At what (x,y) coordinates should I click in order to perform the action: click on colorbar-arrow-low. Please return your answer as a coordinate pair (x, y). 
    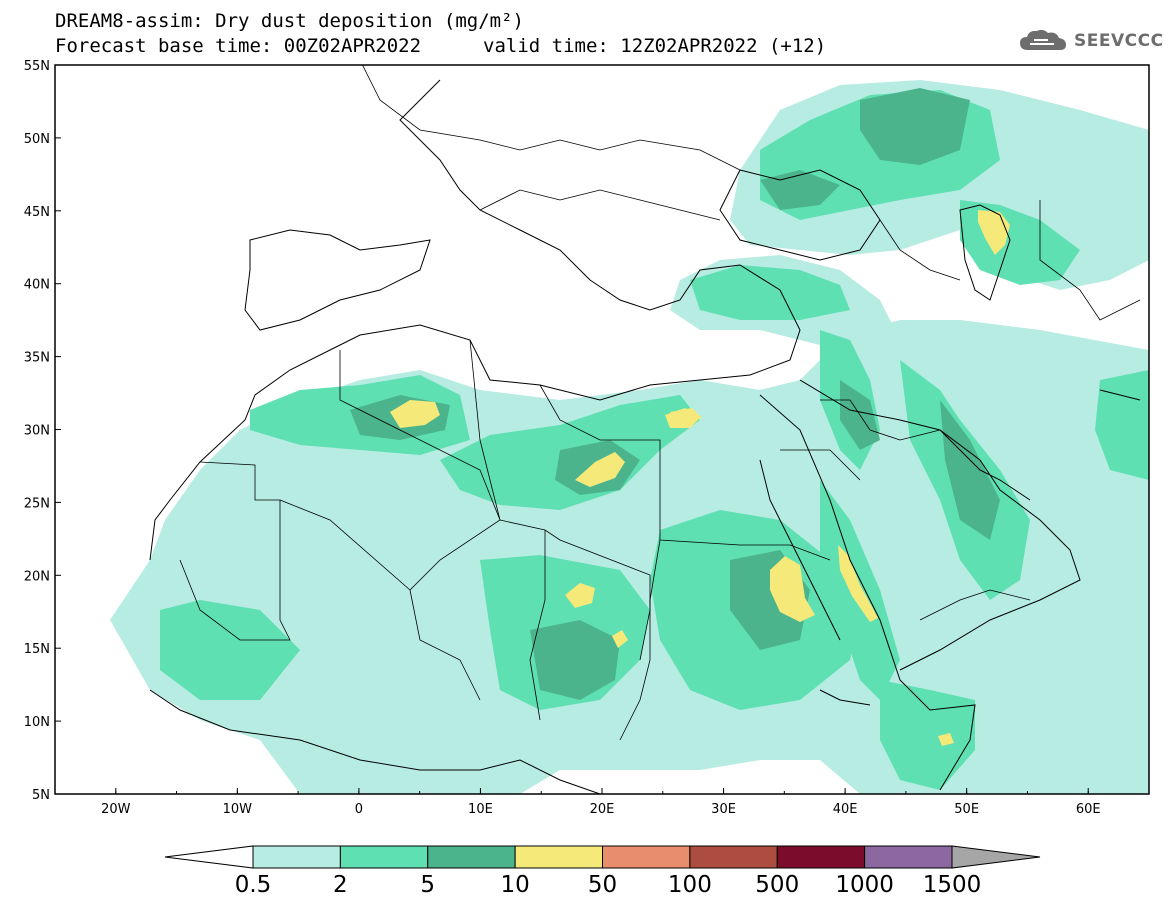
    Looking at the image, I should click on (209, 857).